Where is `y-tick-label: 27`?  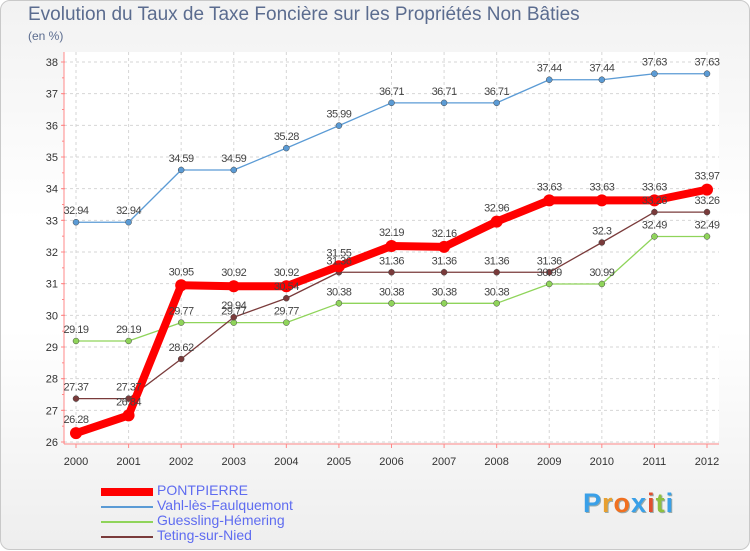
y-tick-label: 27 is located at coordinates (52, 411).